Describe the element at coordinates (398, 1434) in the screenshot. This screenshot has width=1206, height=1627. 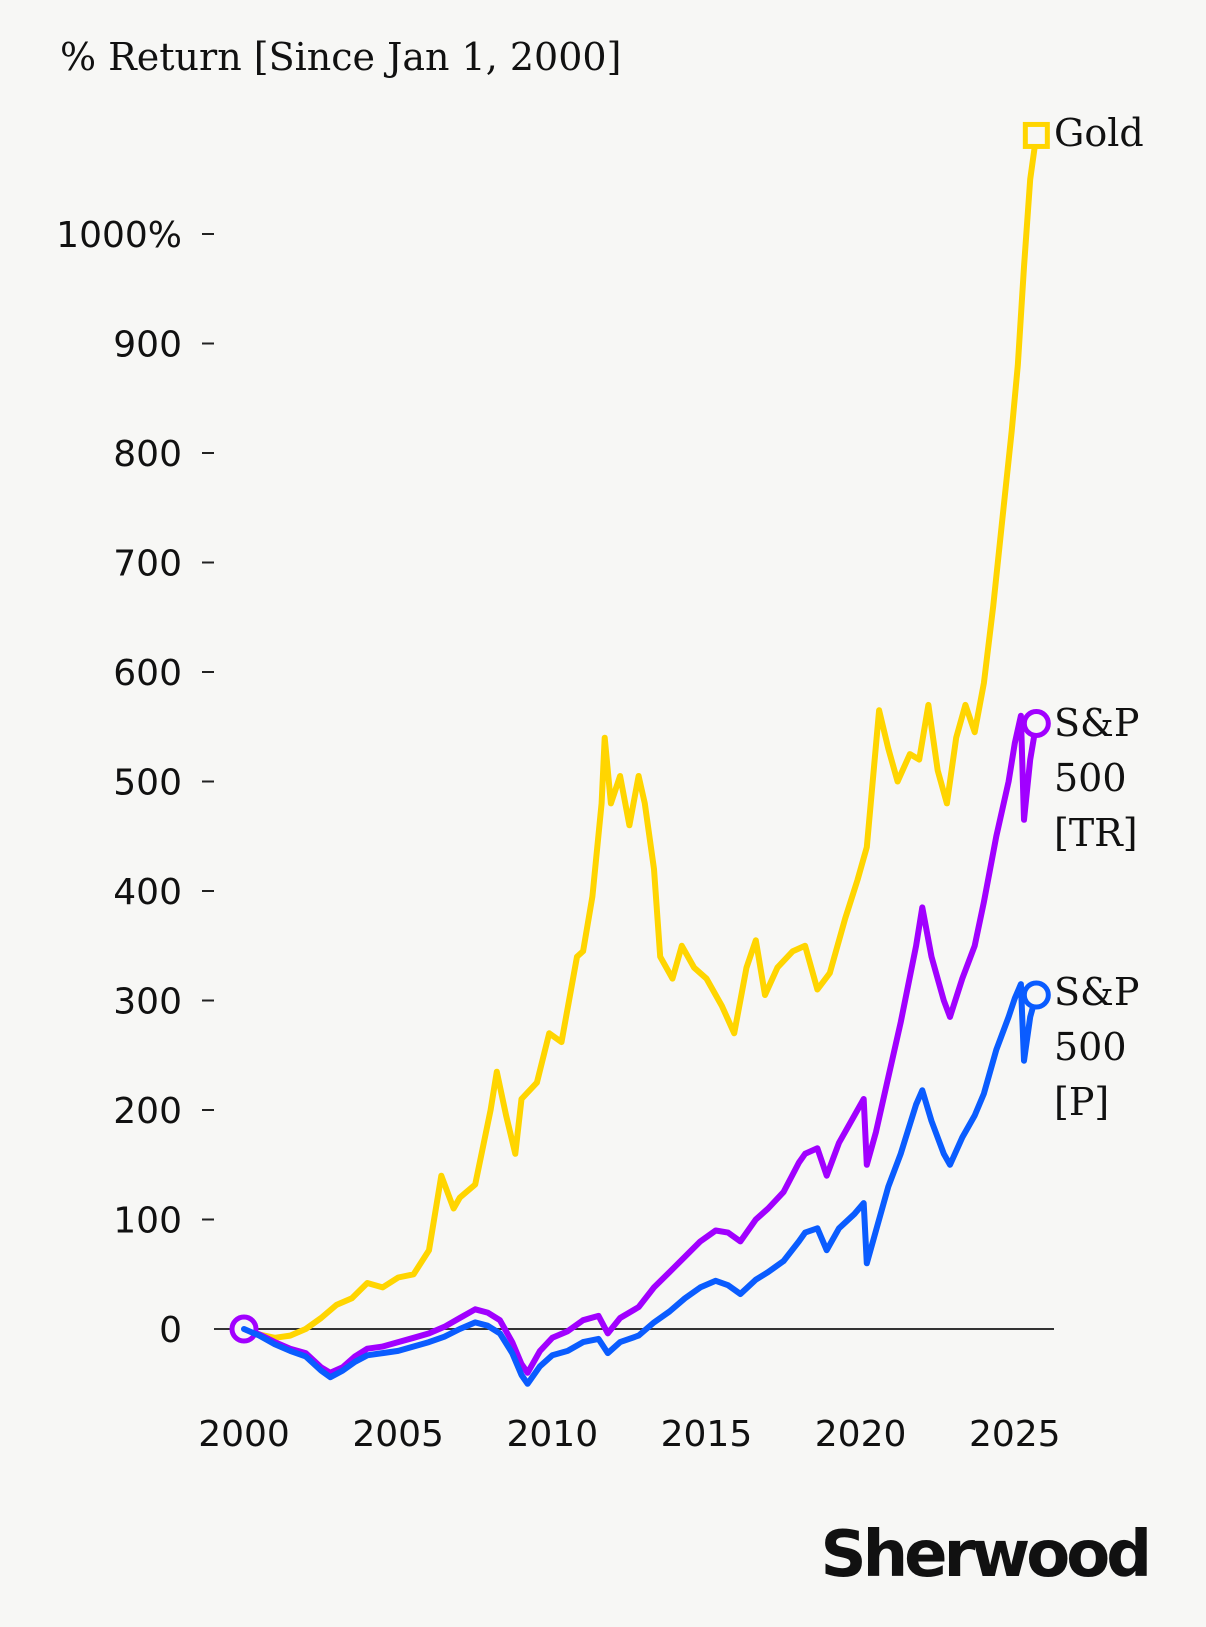
I see `x-tick-label: 2005` at that location.